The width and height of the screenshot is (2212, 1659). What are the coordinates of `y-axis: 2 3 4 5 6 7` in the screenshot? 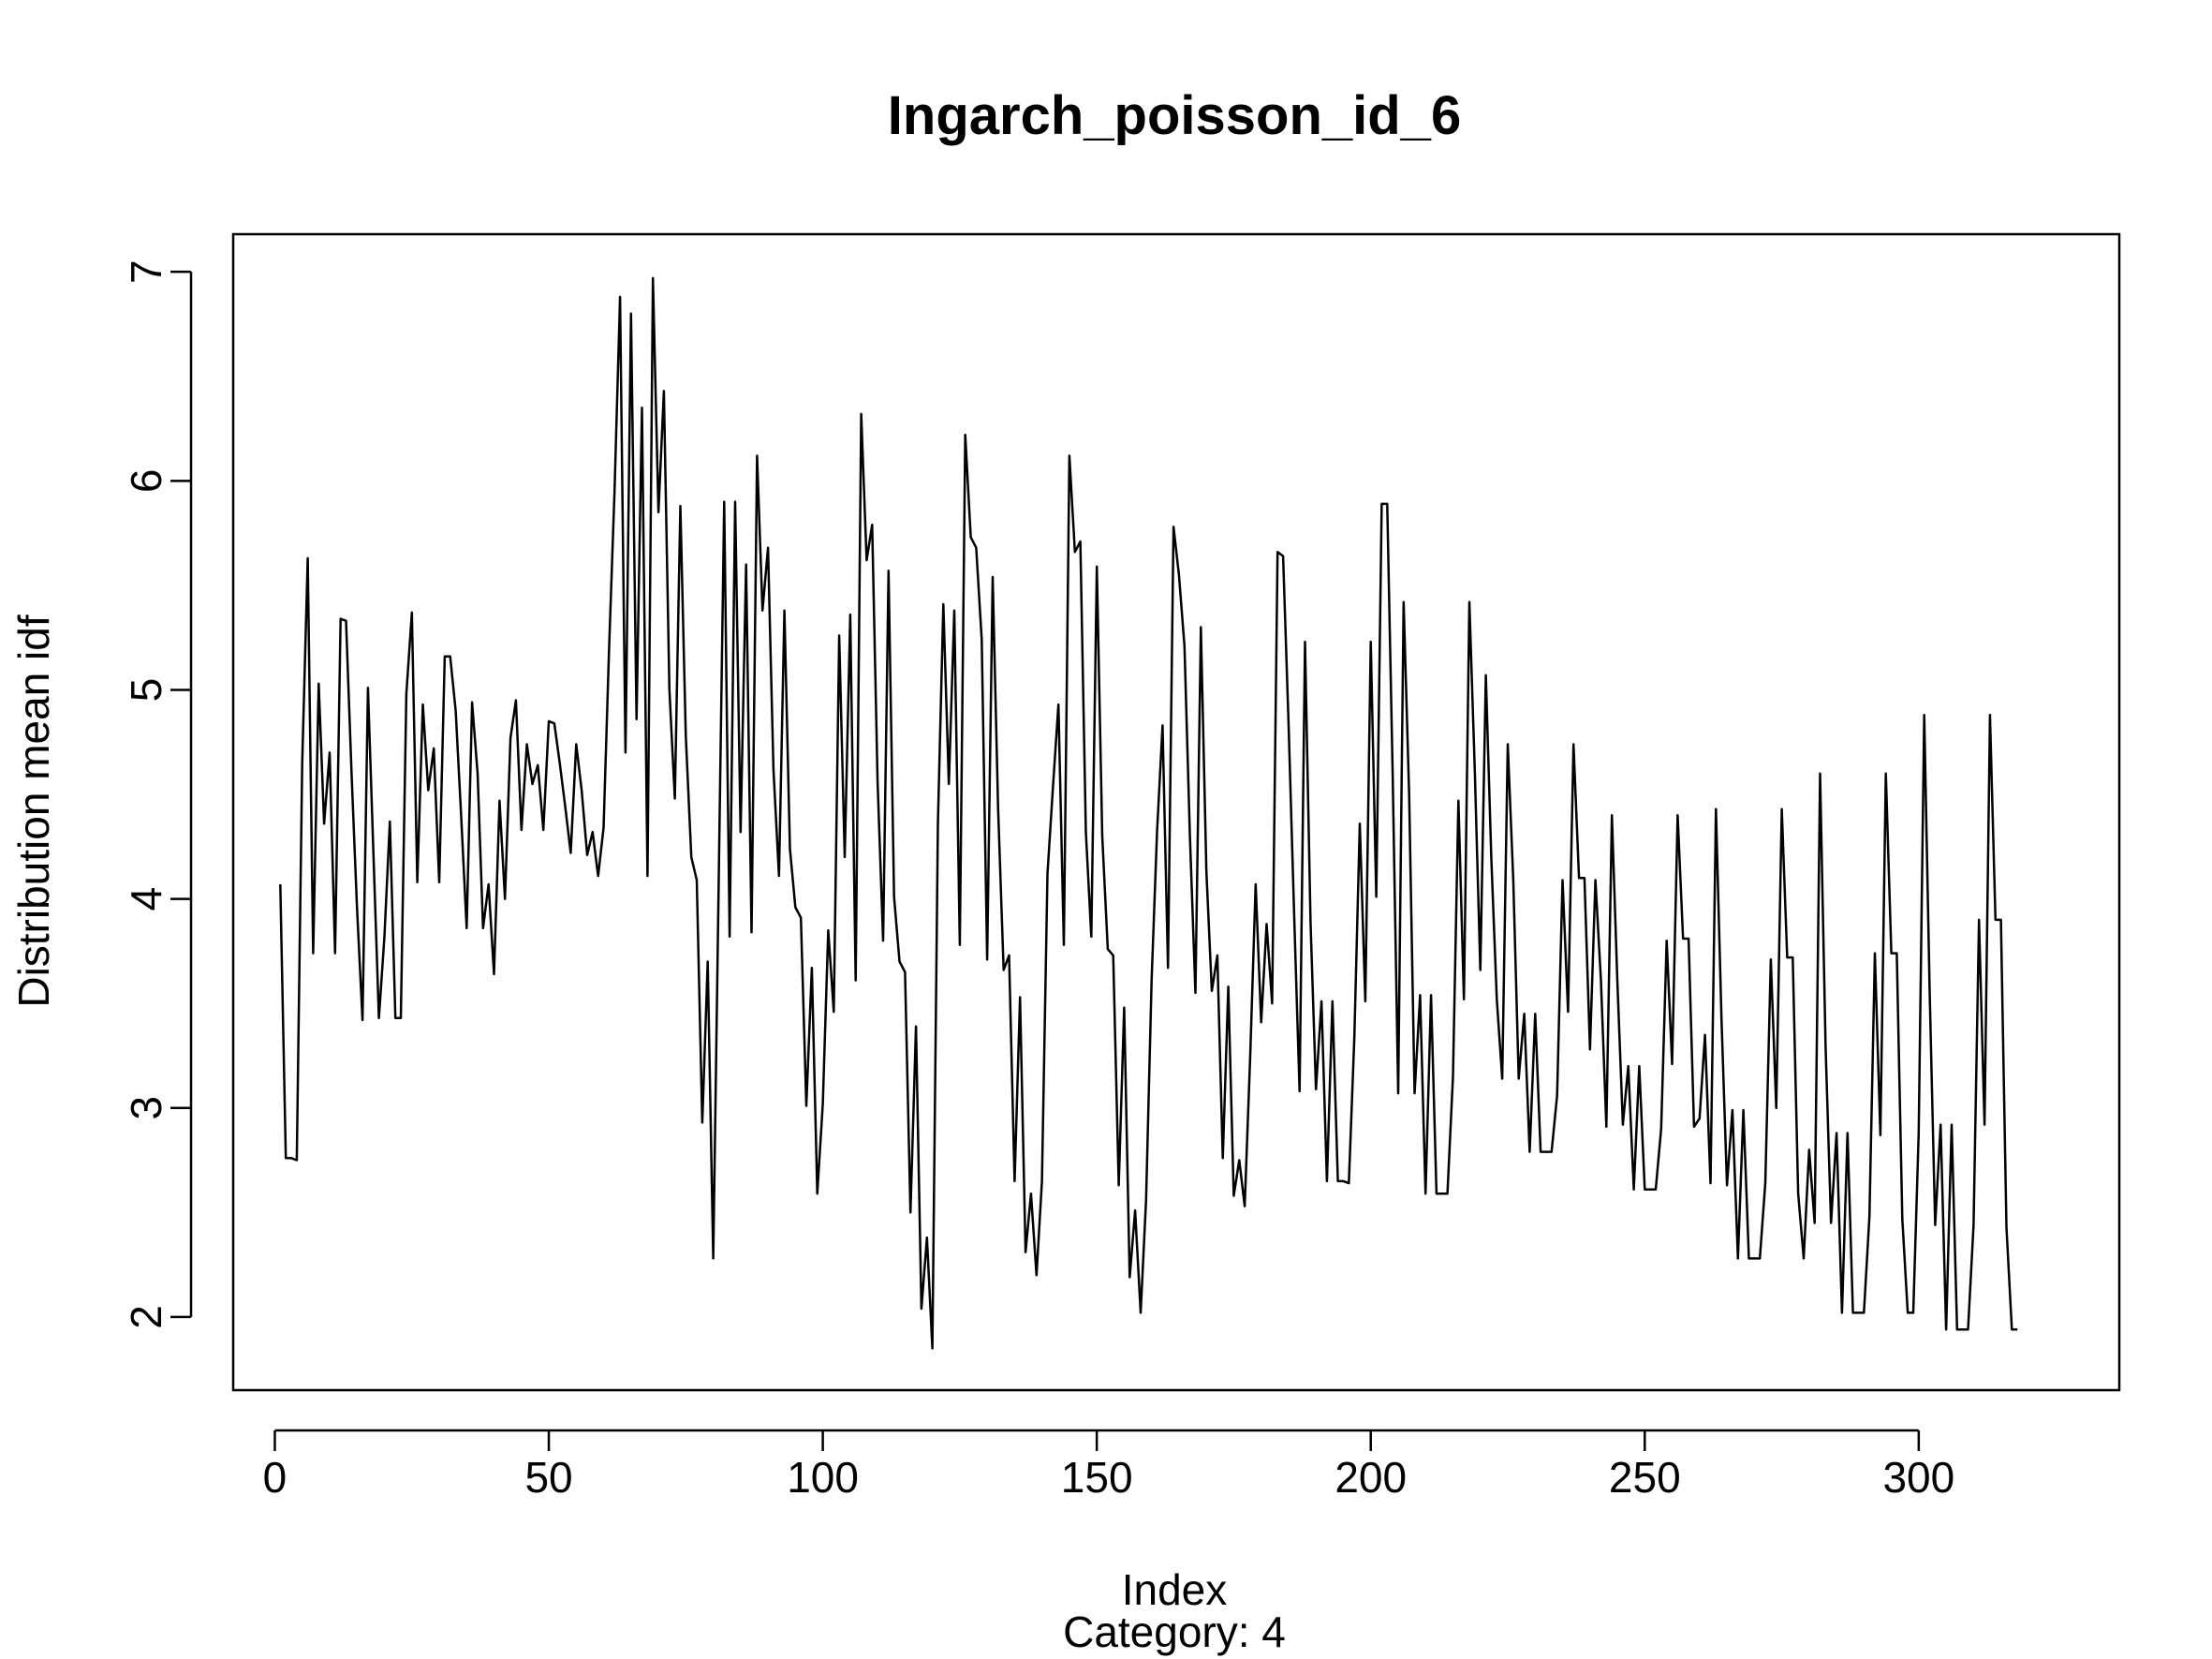 It's located at (157, 794).